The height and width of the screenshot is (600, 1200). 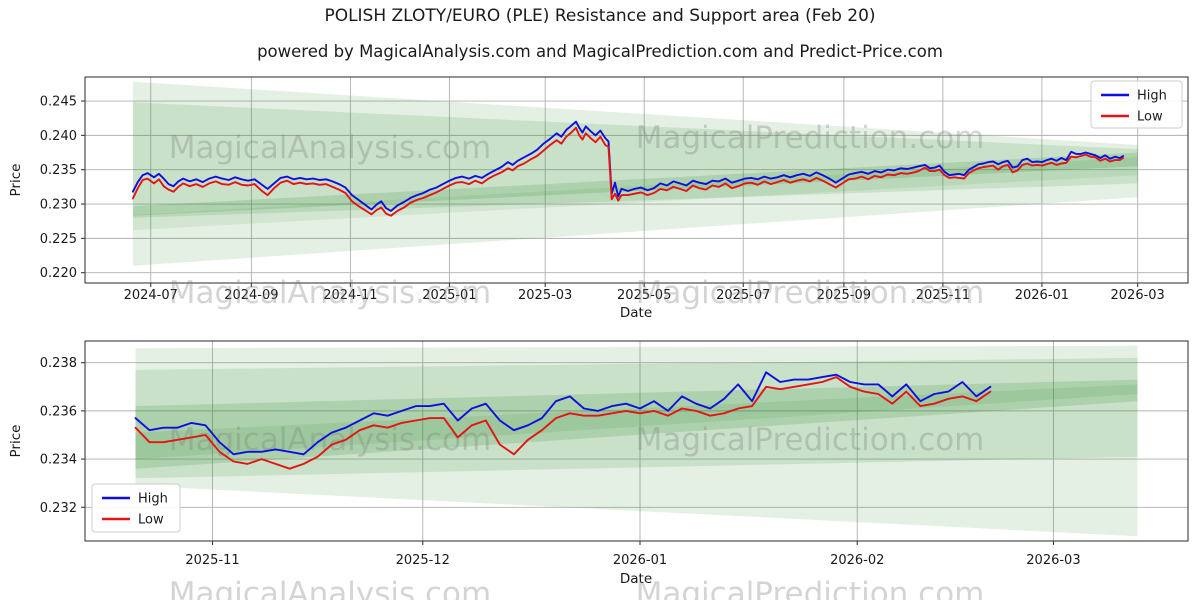 I want to click on y-tick-label: 0.220, so click(x=58, y=273).